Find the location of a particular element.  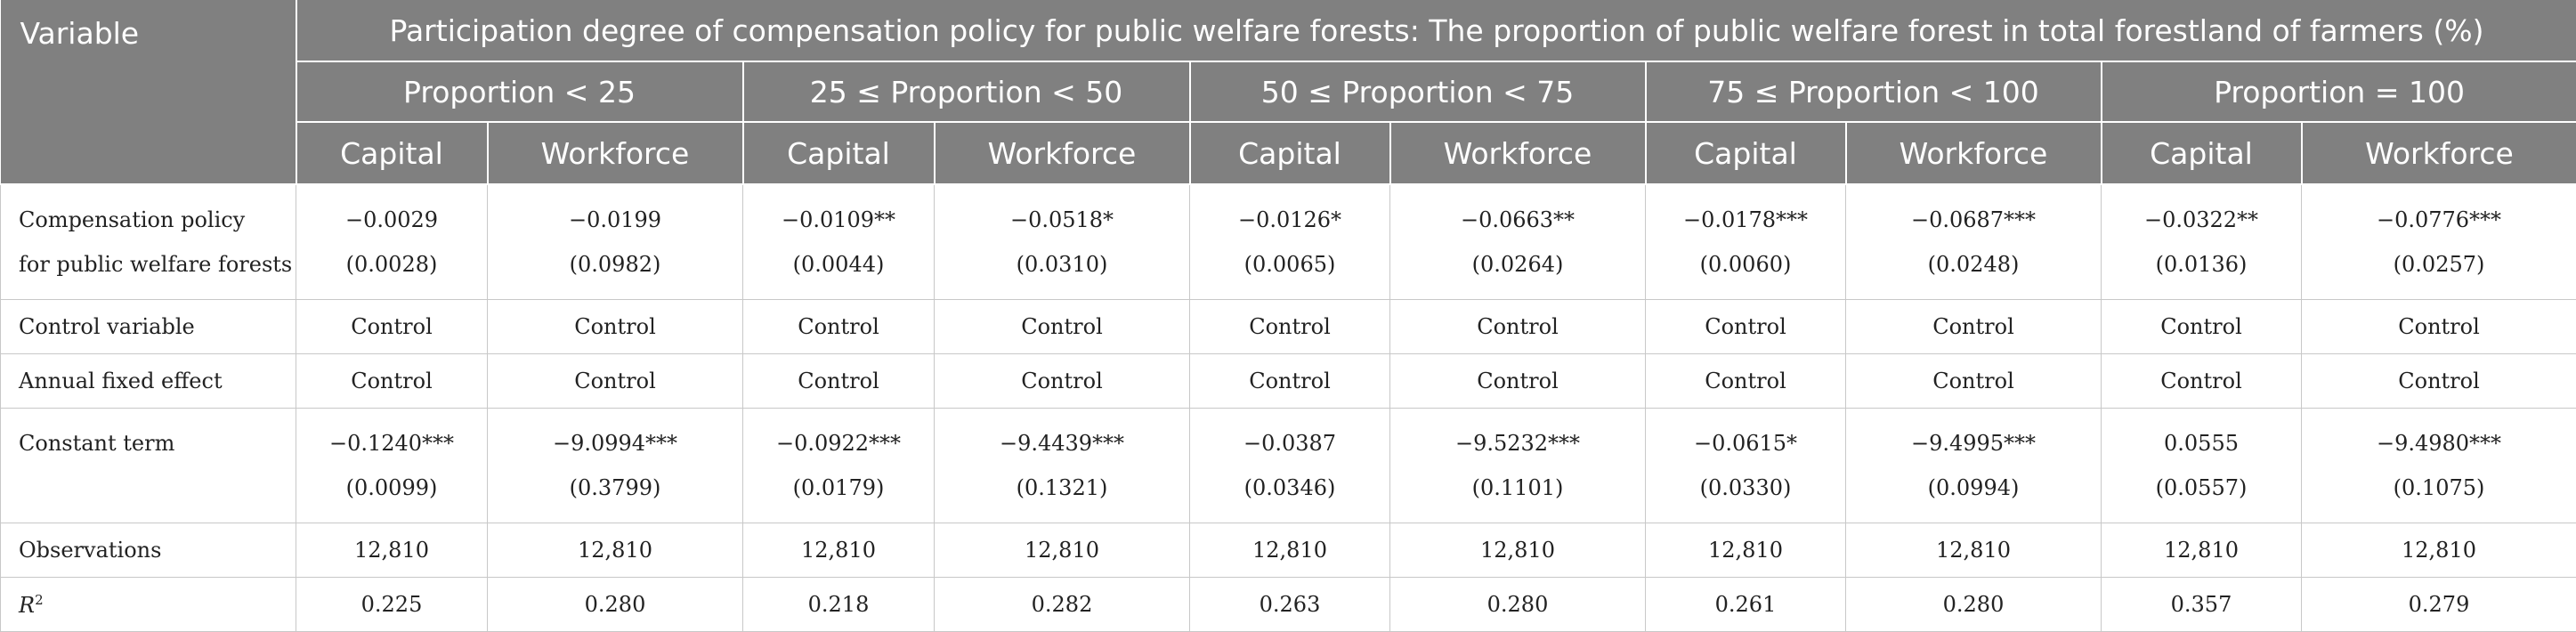

standard-error: (0.0179) is located at coordinates (839, 488).